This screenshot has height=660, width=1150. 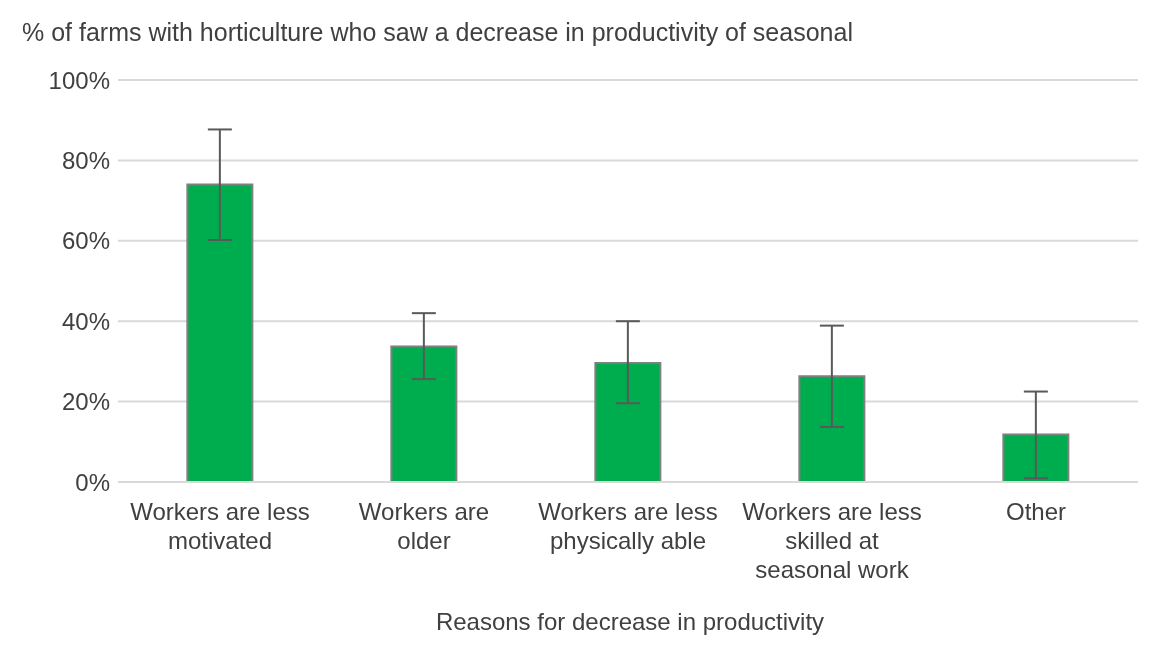 I want to click on chart-title: % of farms with horticulture who saw a decrease in productivity of seasonal, so click(x=437, y=32).